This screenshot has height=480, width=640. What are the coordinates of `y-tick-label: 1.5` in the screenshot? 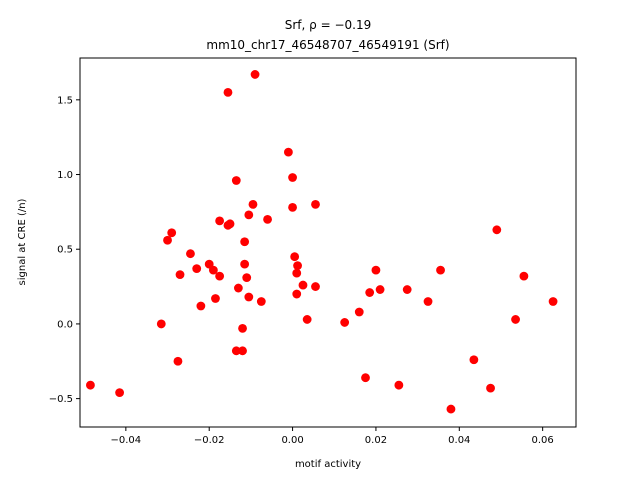 It's located at (65, 100).